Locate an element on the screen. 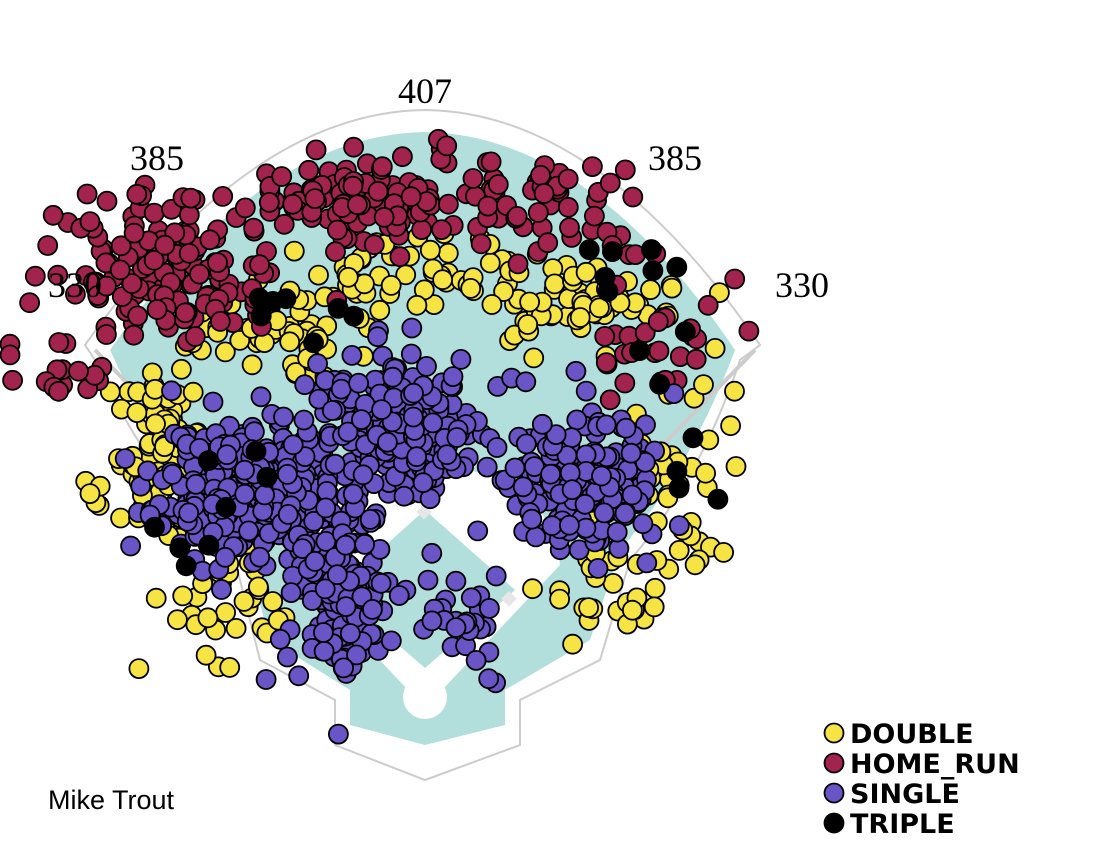  legend-swatch-home-run is located at coordinates (834, 763).